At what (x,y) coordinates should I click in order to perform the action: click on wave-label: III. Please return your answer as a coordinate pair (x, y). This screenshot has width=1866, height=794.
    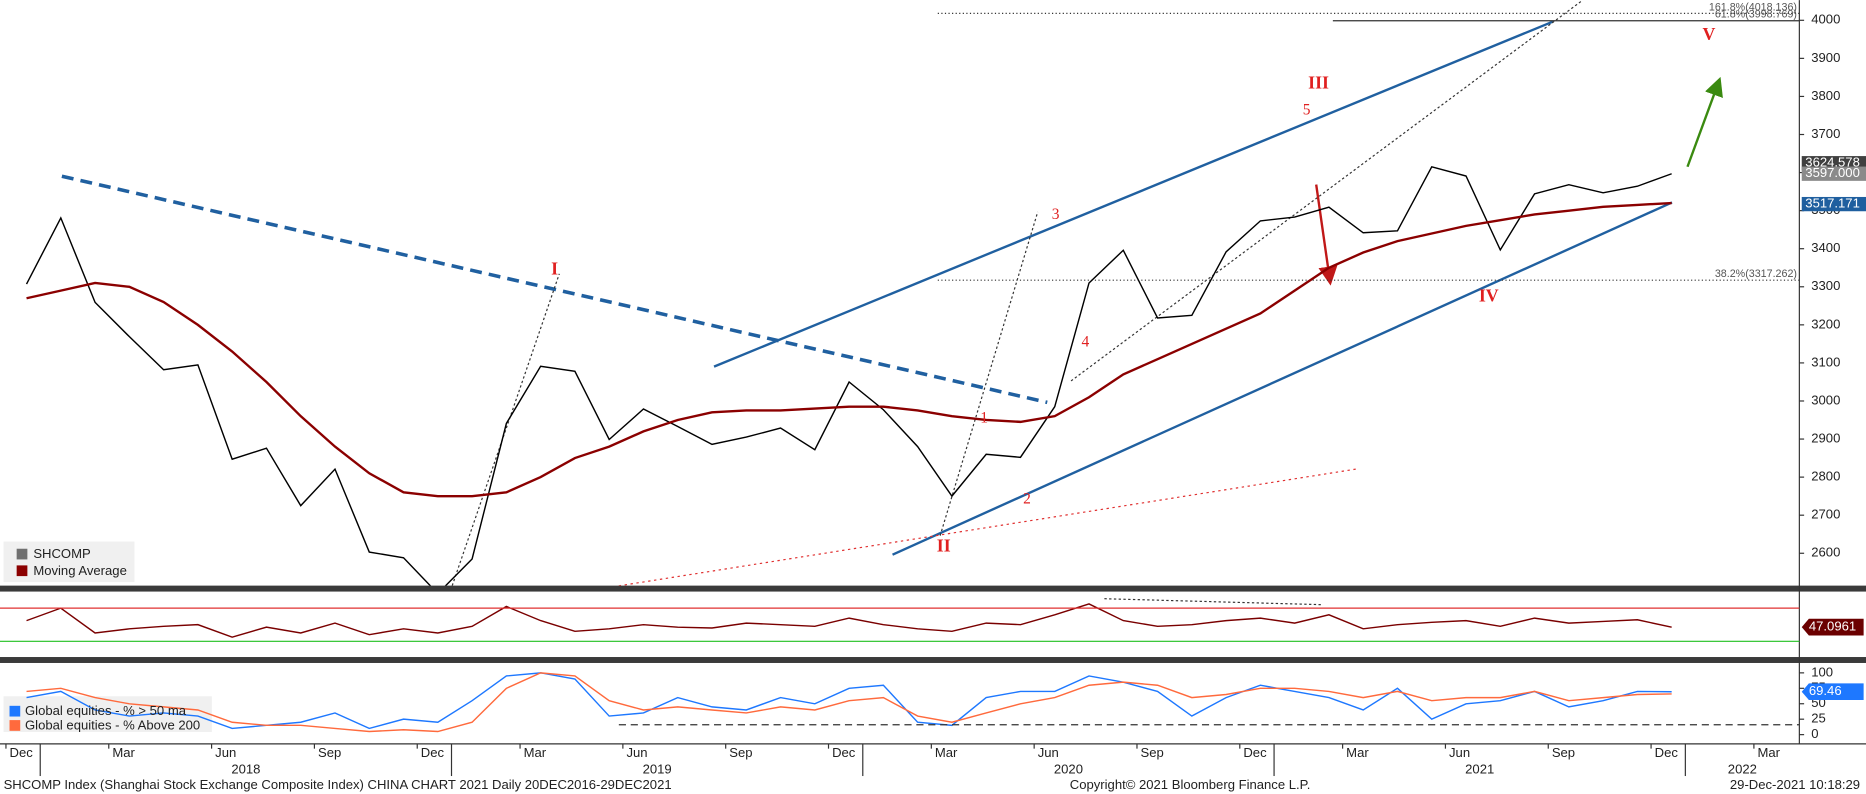
    Looking at the image, I should click on (1318, 83).